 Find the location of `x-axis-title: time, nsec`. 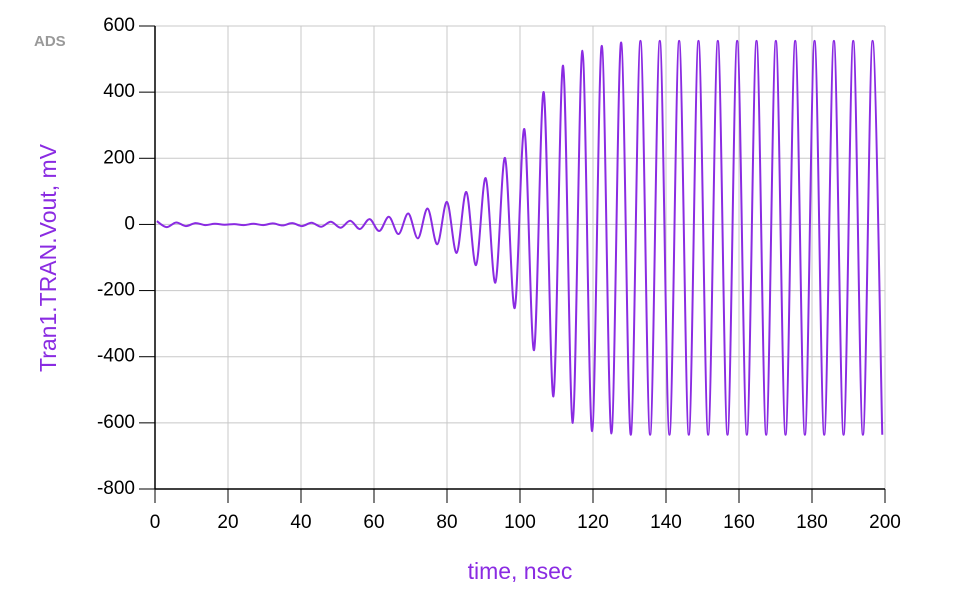

x-axis-title: time, nsec is located at coordinates (520, 571).